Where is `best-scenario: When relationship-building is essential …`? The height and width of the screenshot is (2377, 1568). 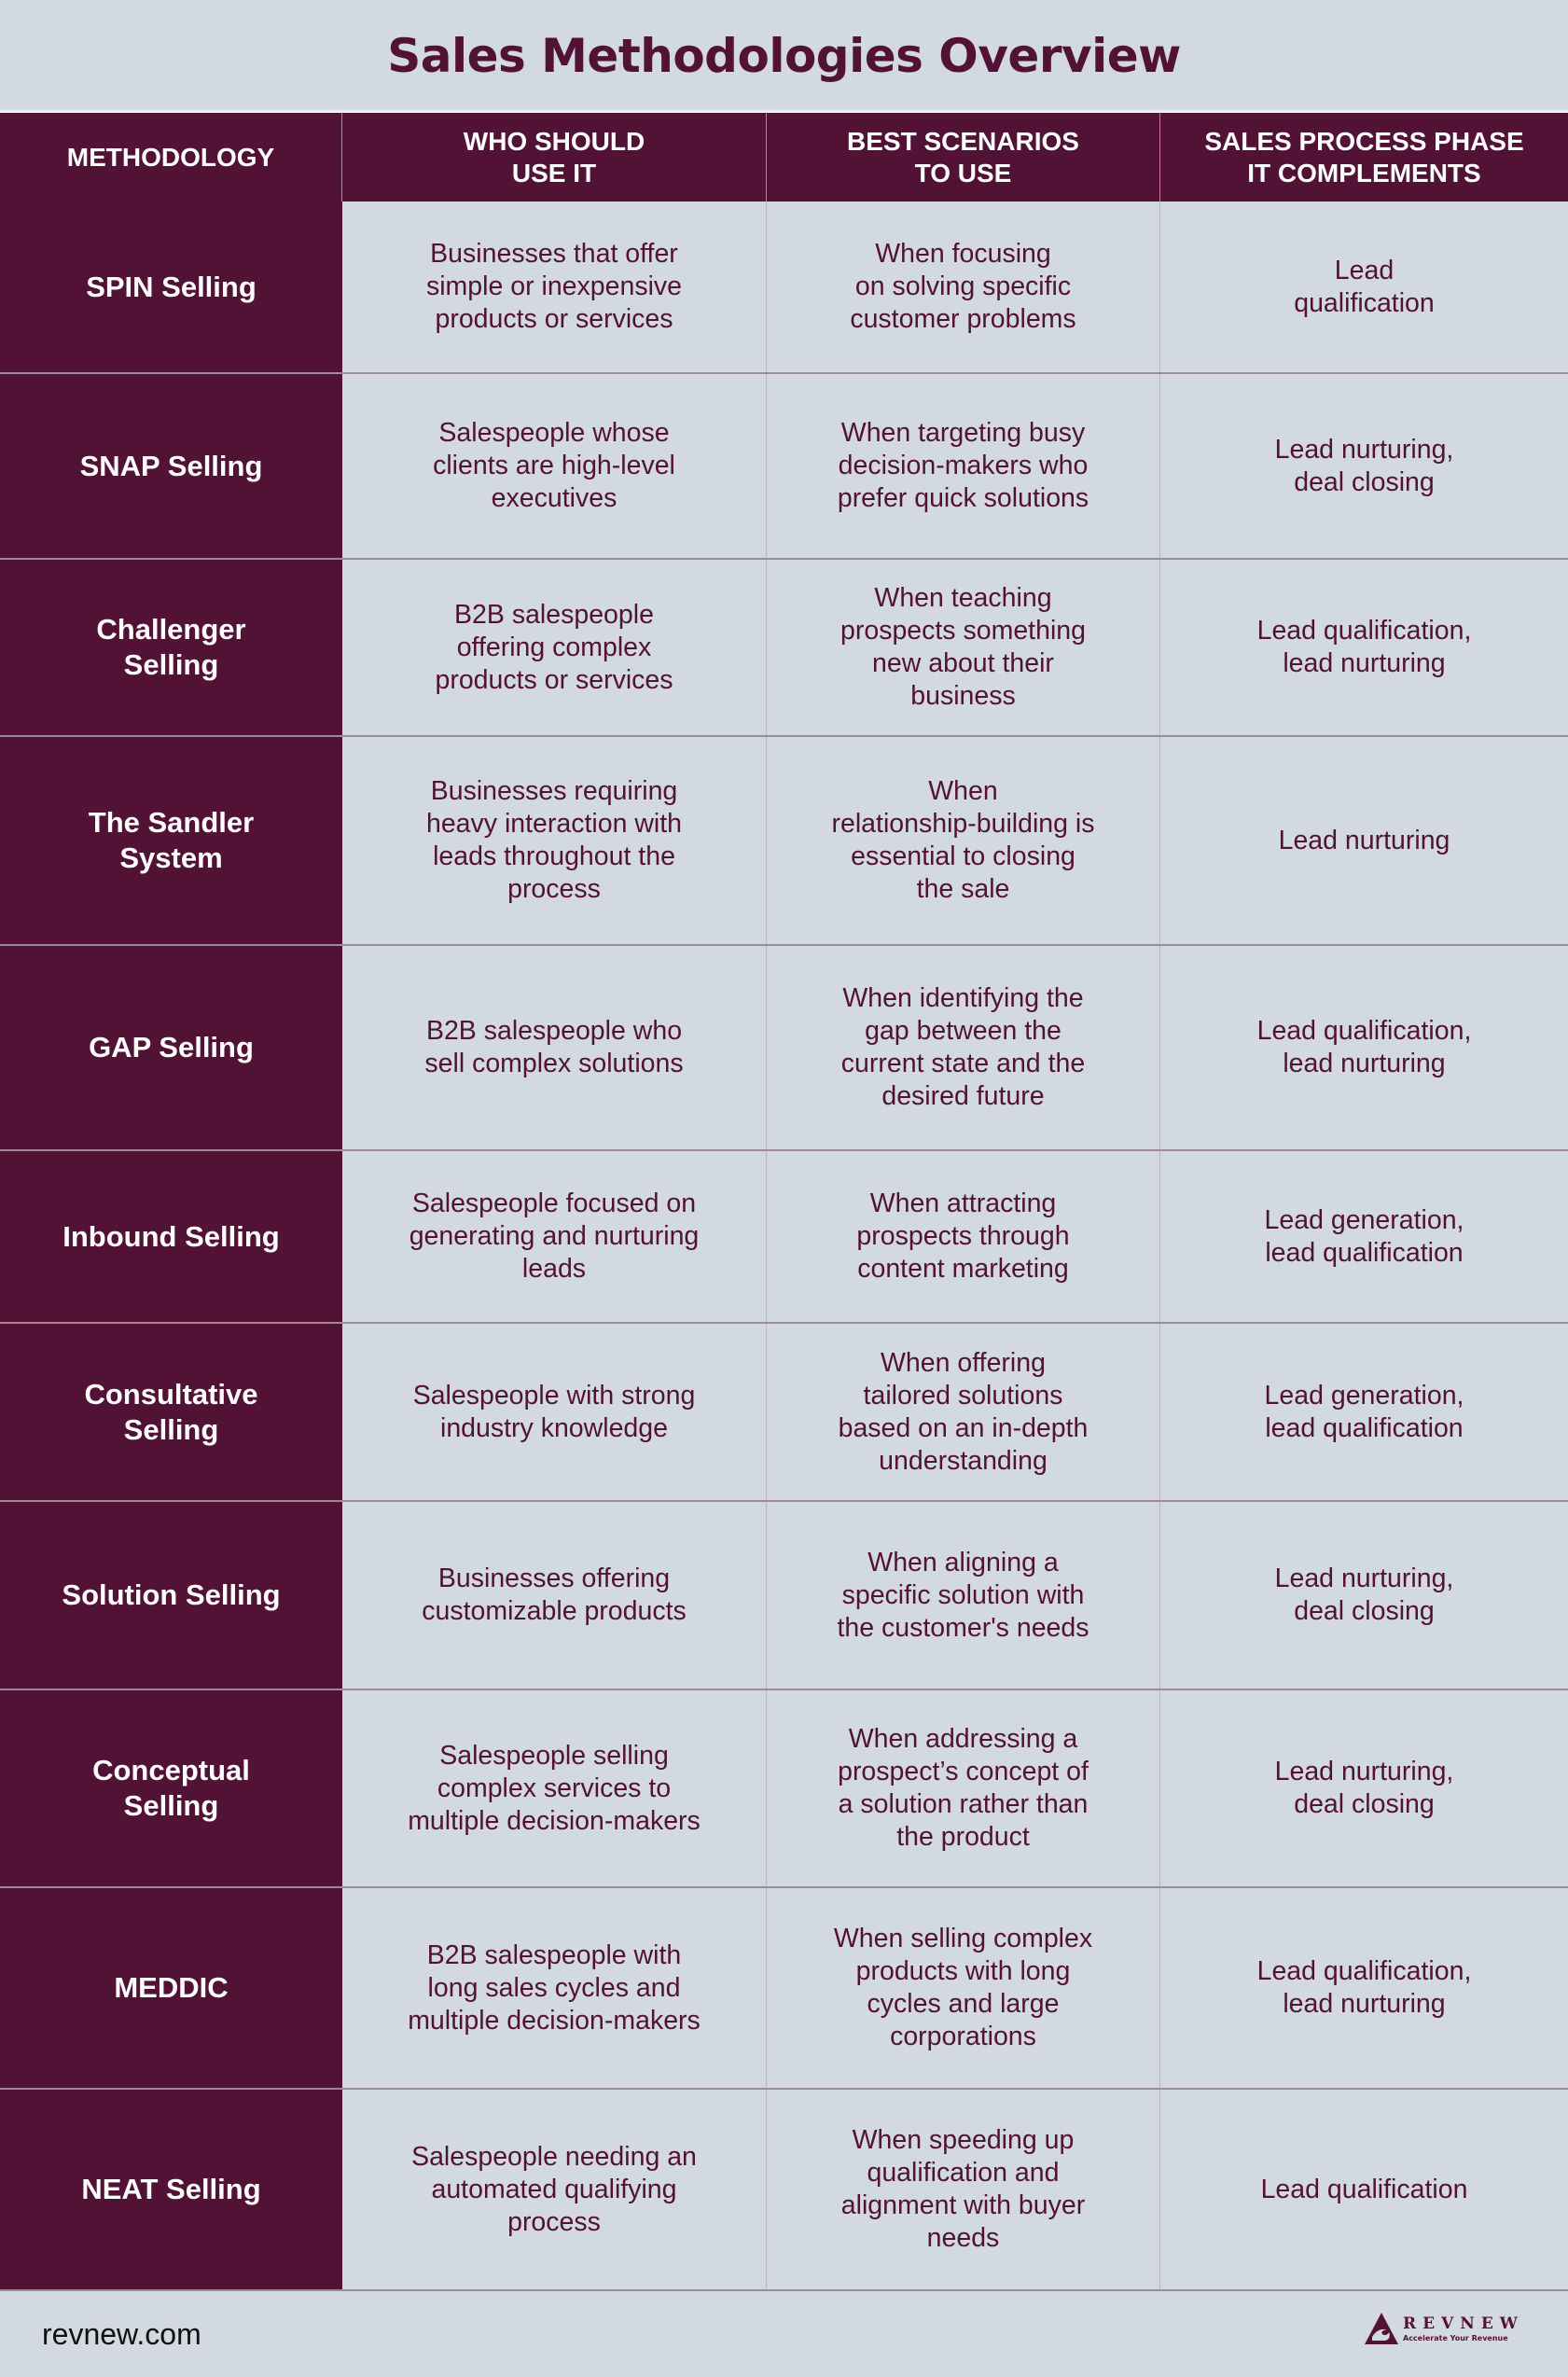 best-scenario: When relationship-building is essential … is located at coordinates (964, 840).